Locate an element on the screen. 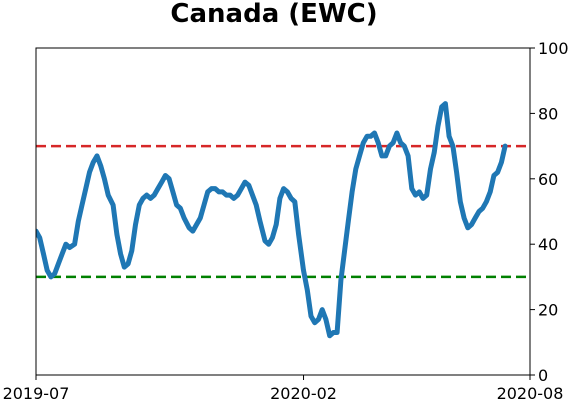 The image size is (571, 402). x-tick-label: 2020-08 is located at coordinates (530, 393).